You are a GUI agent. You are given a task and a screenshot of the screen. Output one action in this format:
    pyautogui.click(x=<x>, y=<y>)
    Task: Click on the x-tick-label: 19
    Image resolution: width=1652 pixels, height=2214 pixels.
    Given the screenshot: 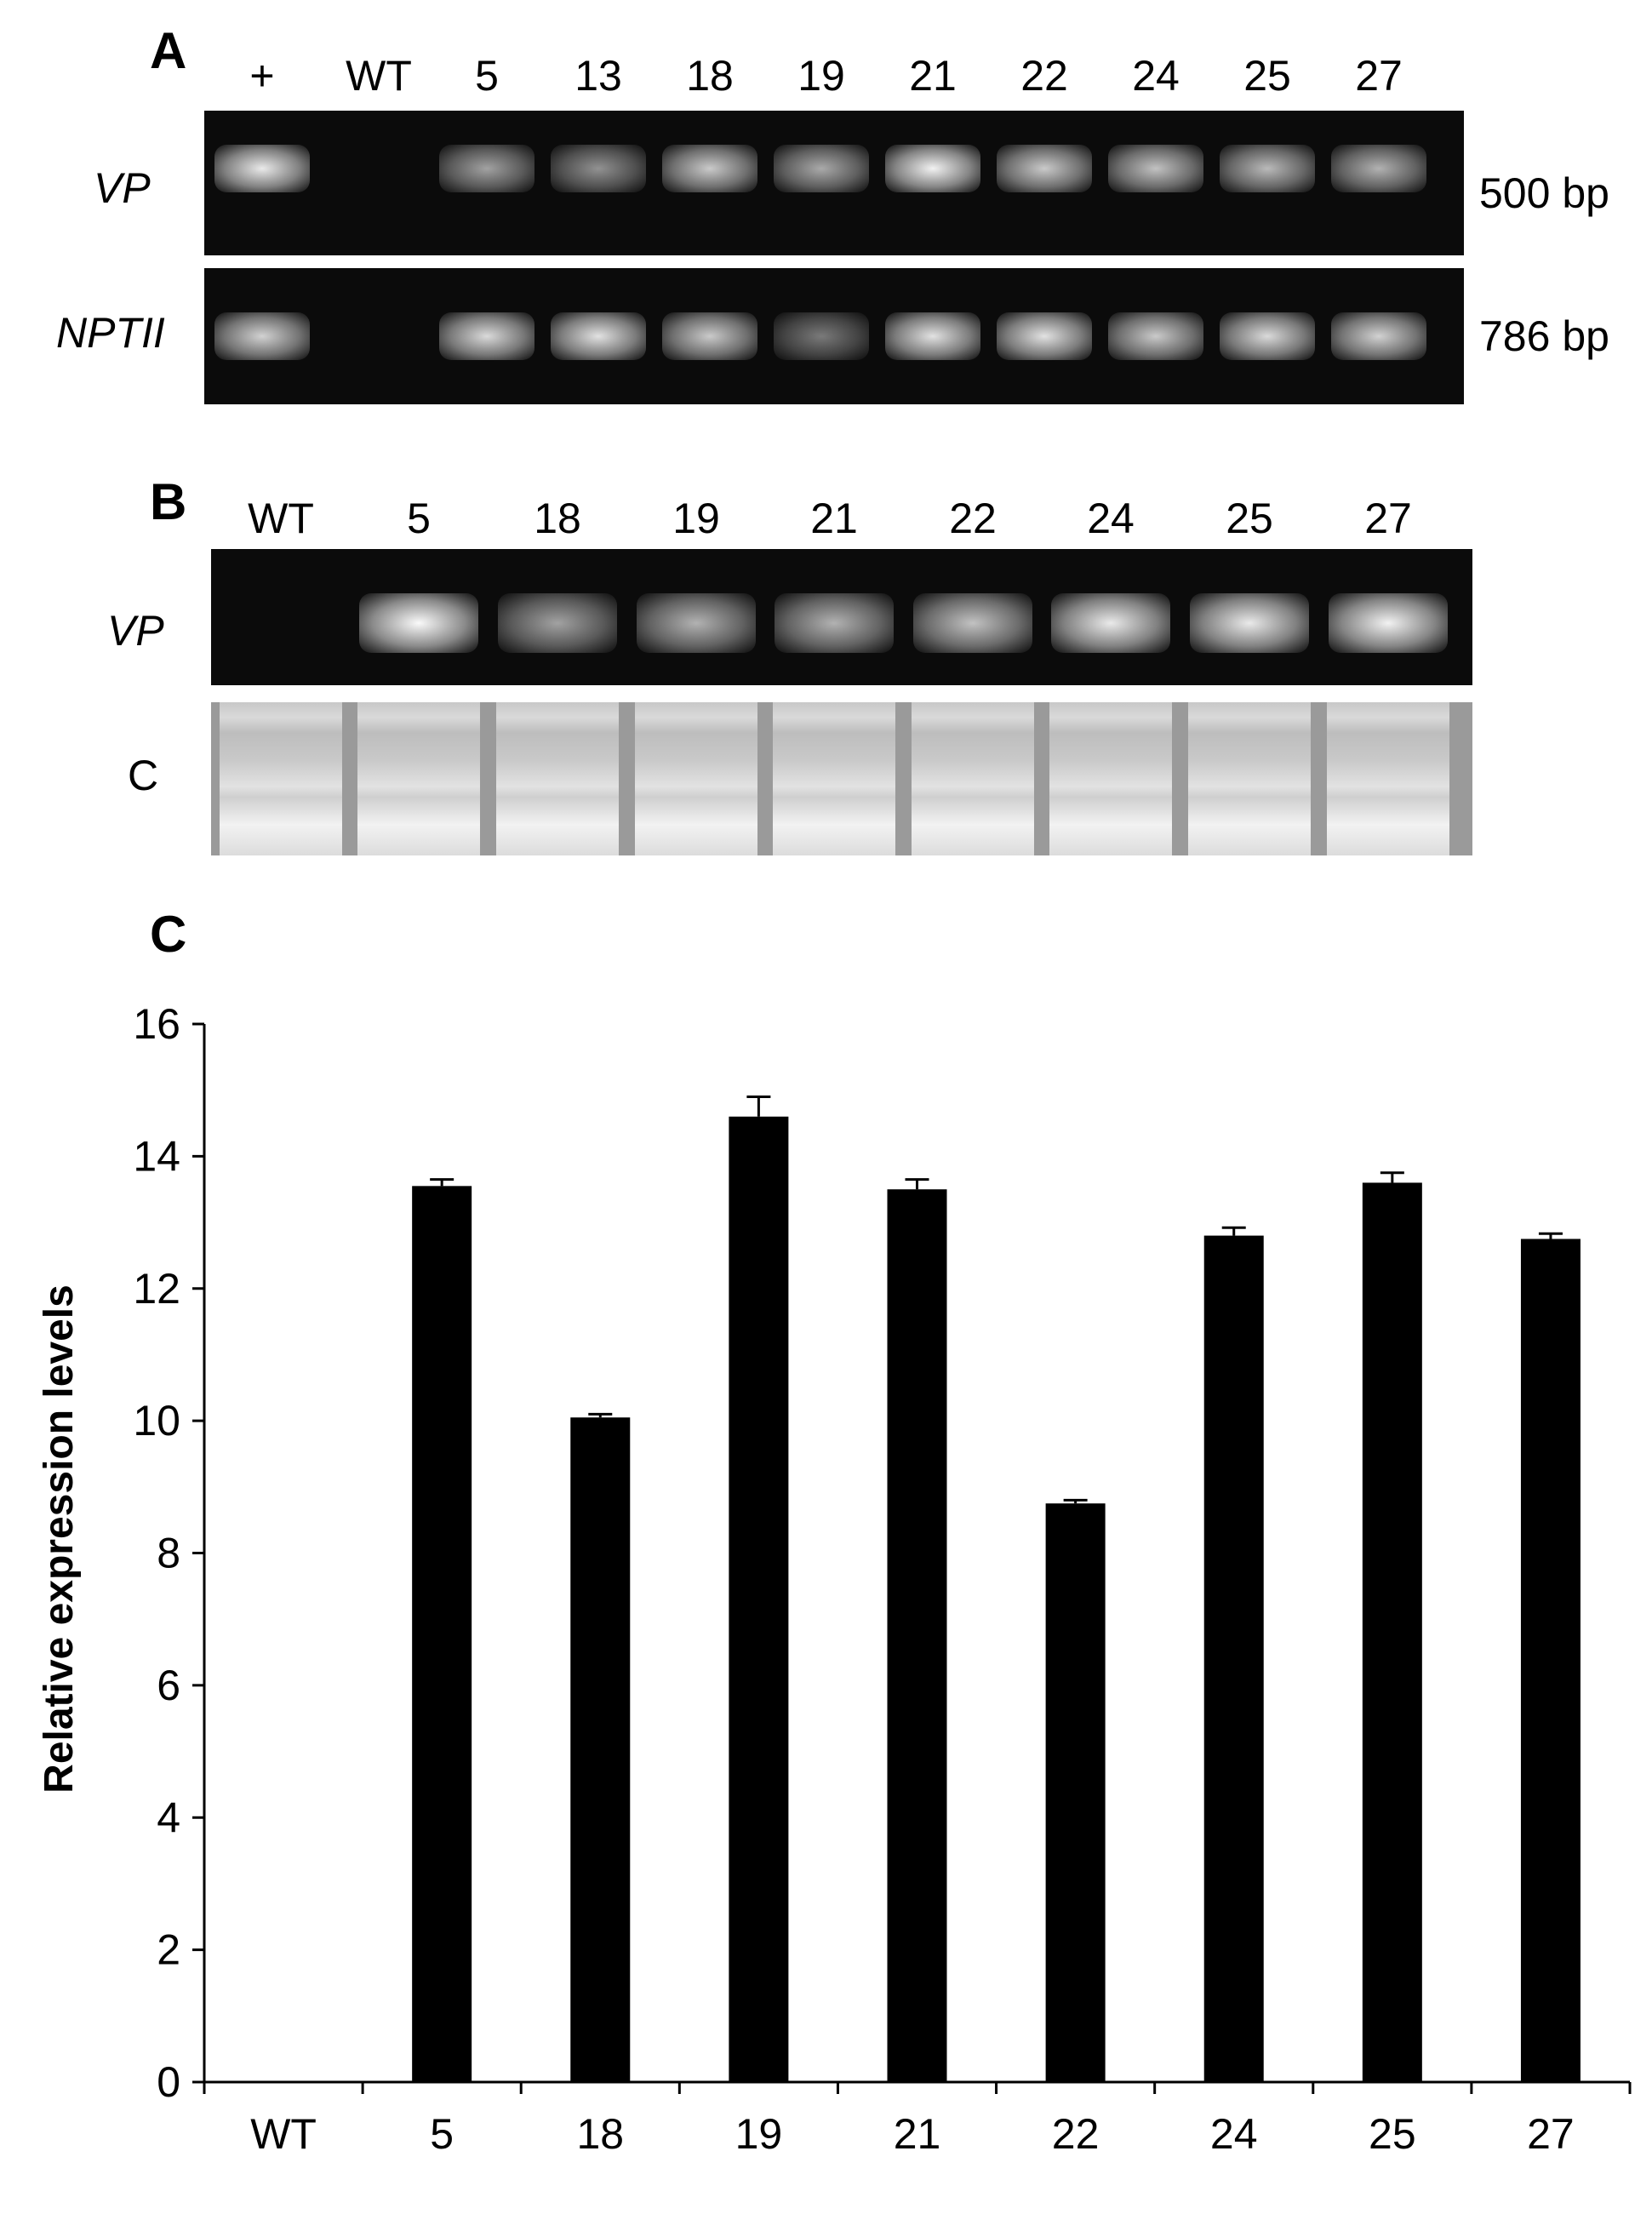 What is the action you would take?
    pyautogui.click(x=759, y=2134)
    